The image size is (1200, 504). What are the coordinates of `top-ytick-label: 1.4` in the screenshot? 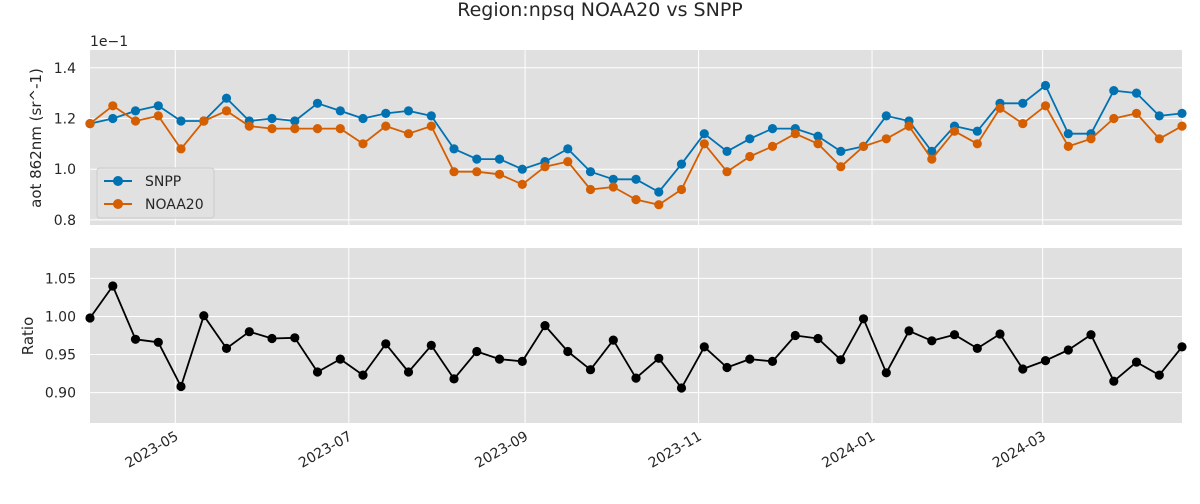 It's located at (65, 69).